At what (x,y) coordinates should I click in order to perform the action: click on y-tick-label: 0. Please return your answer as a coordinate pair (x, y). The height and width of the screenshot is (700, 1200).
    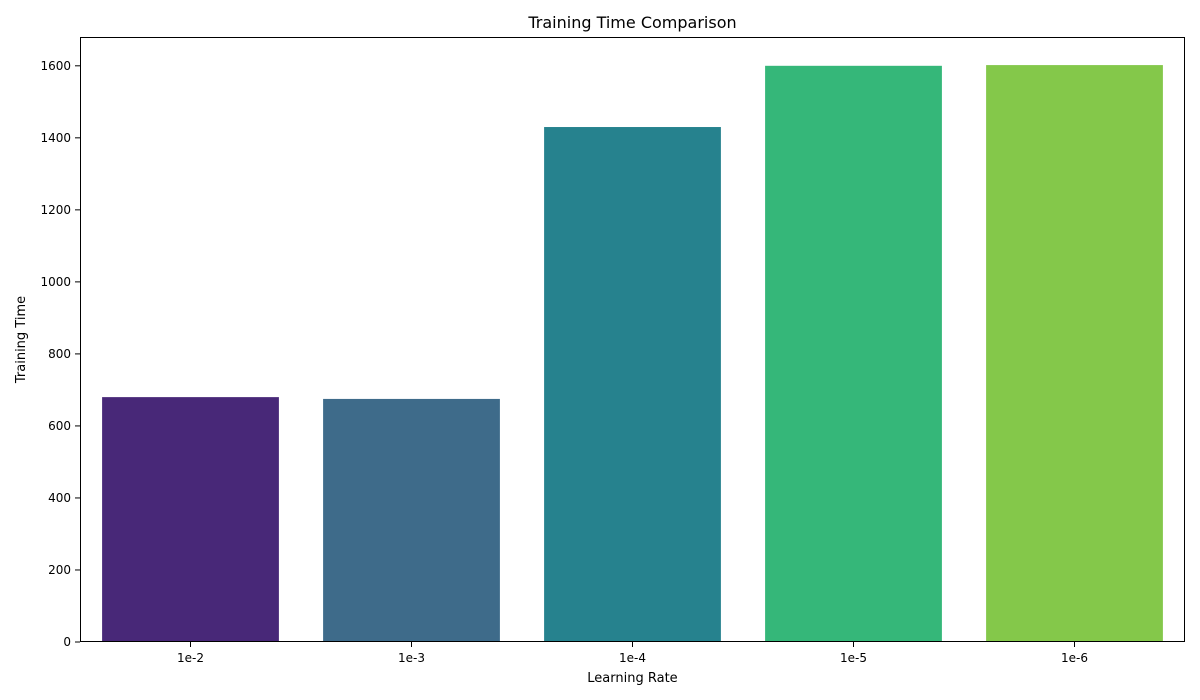
    Looking at the image, I should click on (67, 642).